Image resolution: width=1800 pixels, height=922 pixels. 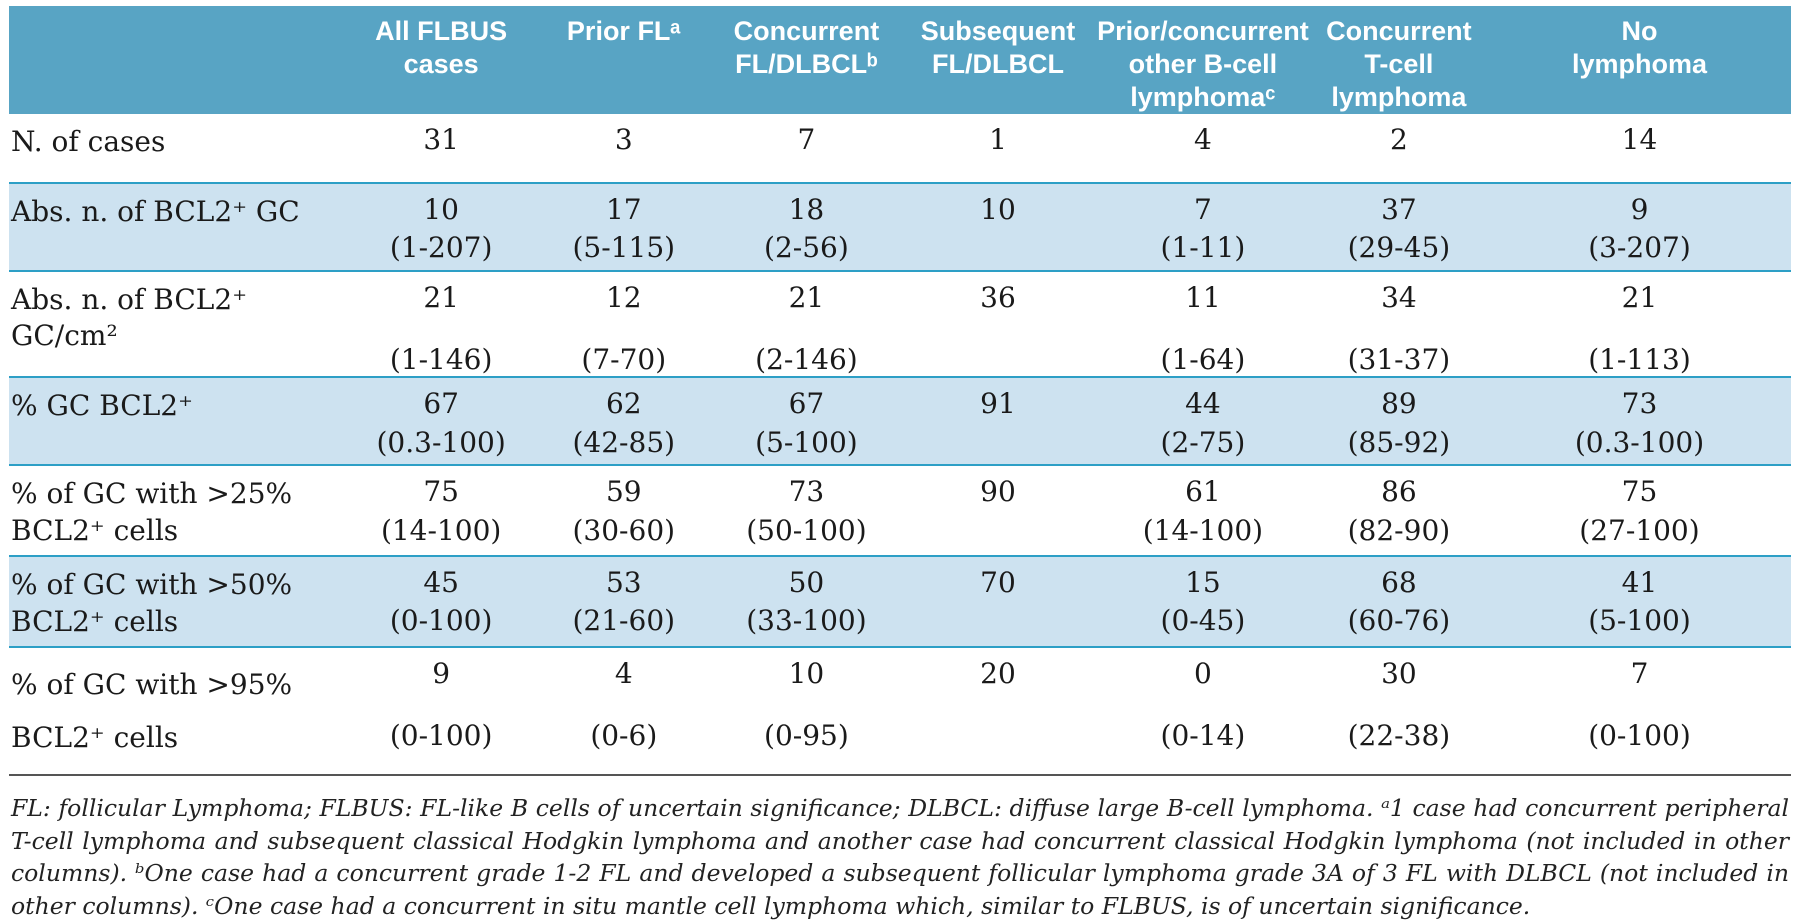 I want to click on header-corner, so click(x=178, y=60).